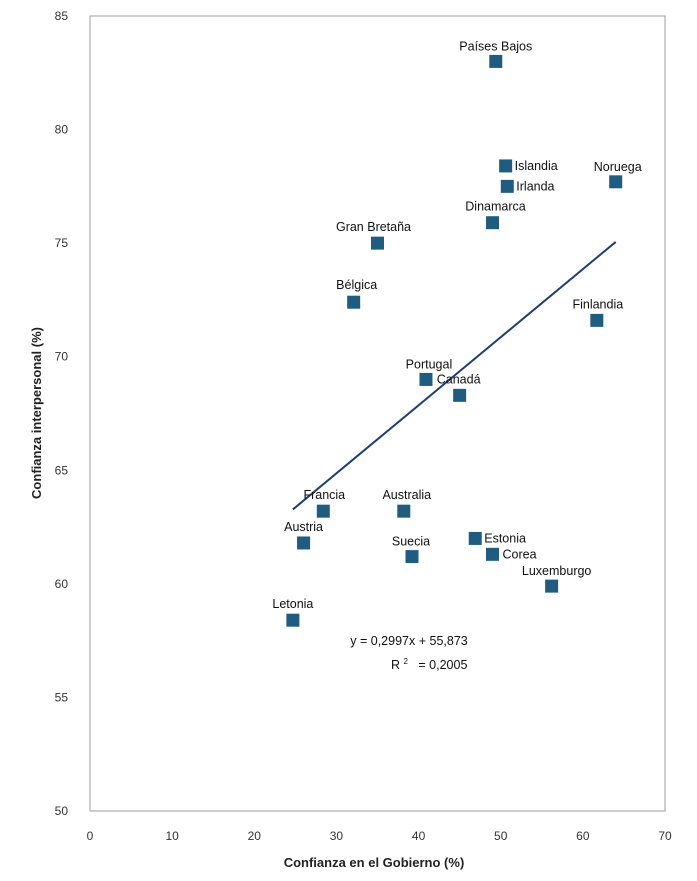 Image resolution: width=697 pixels, height=881 pixels. Describe the element at coordinates (374, 862) in the screenshot. I see `x-axis-title: Confianza en el Gobierno (%)` at that location.